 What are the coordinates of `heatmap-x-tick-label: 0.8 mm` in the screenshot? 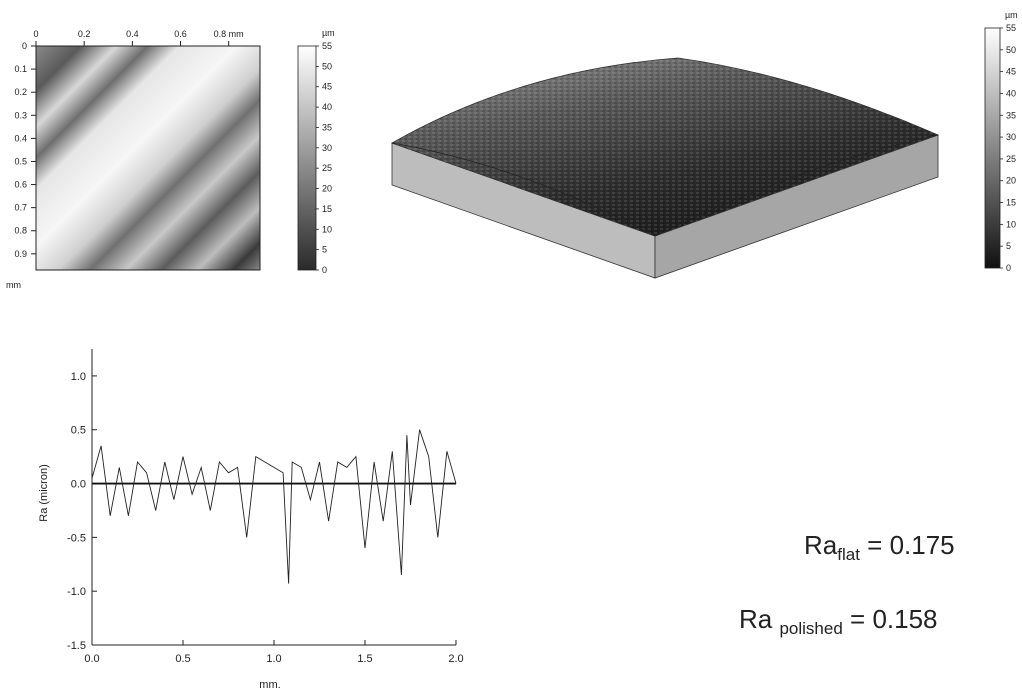 It's located at (229, 34).